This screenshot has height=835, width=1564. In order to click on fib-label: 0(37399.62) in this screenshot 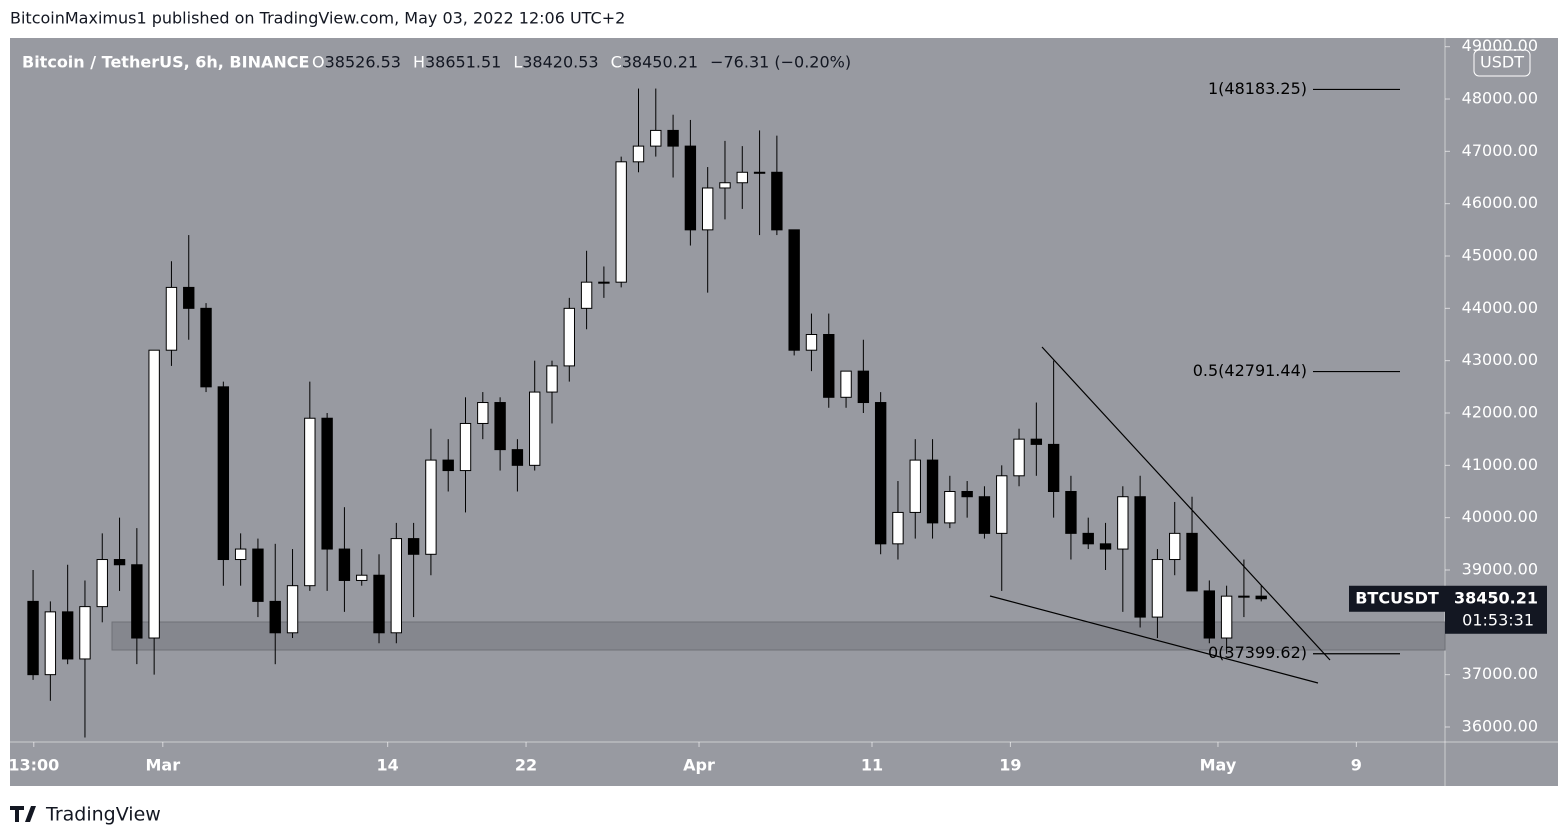, I will do `click(1257, 652)`.